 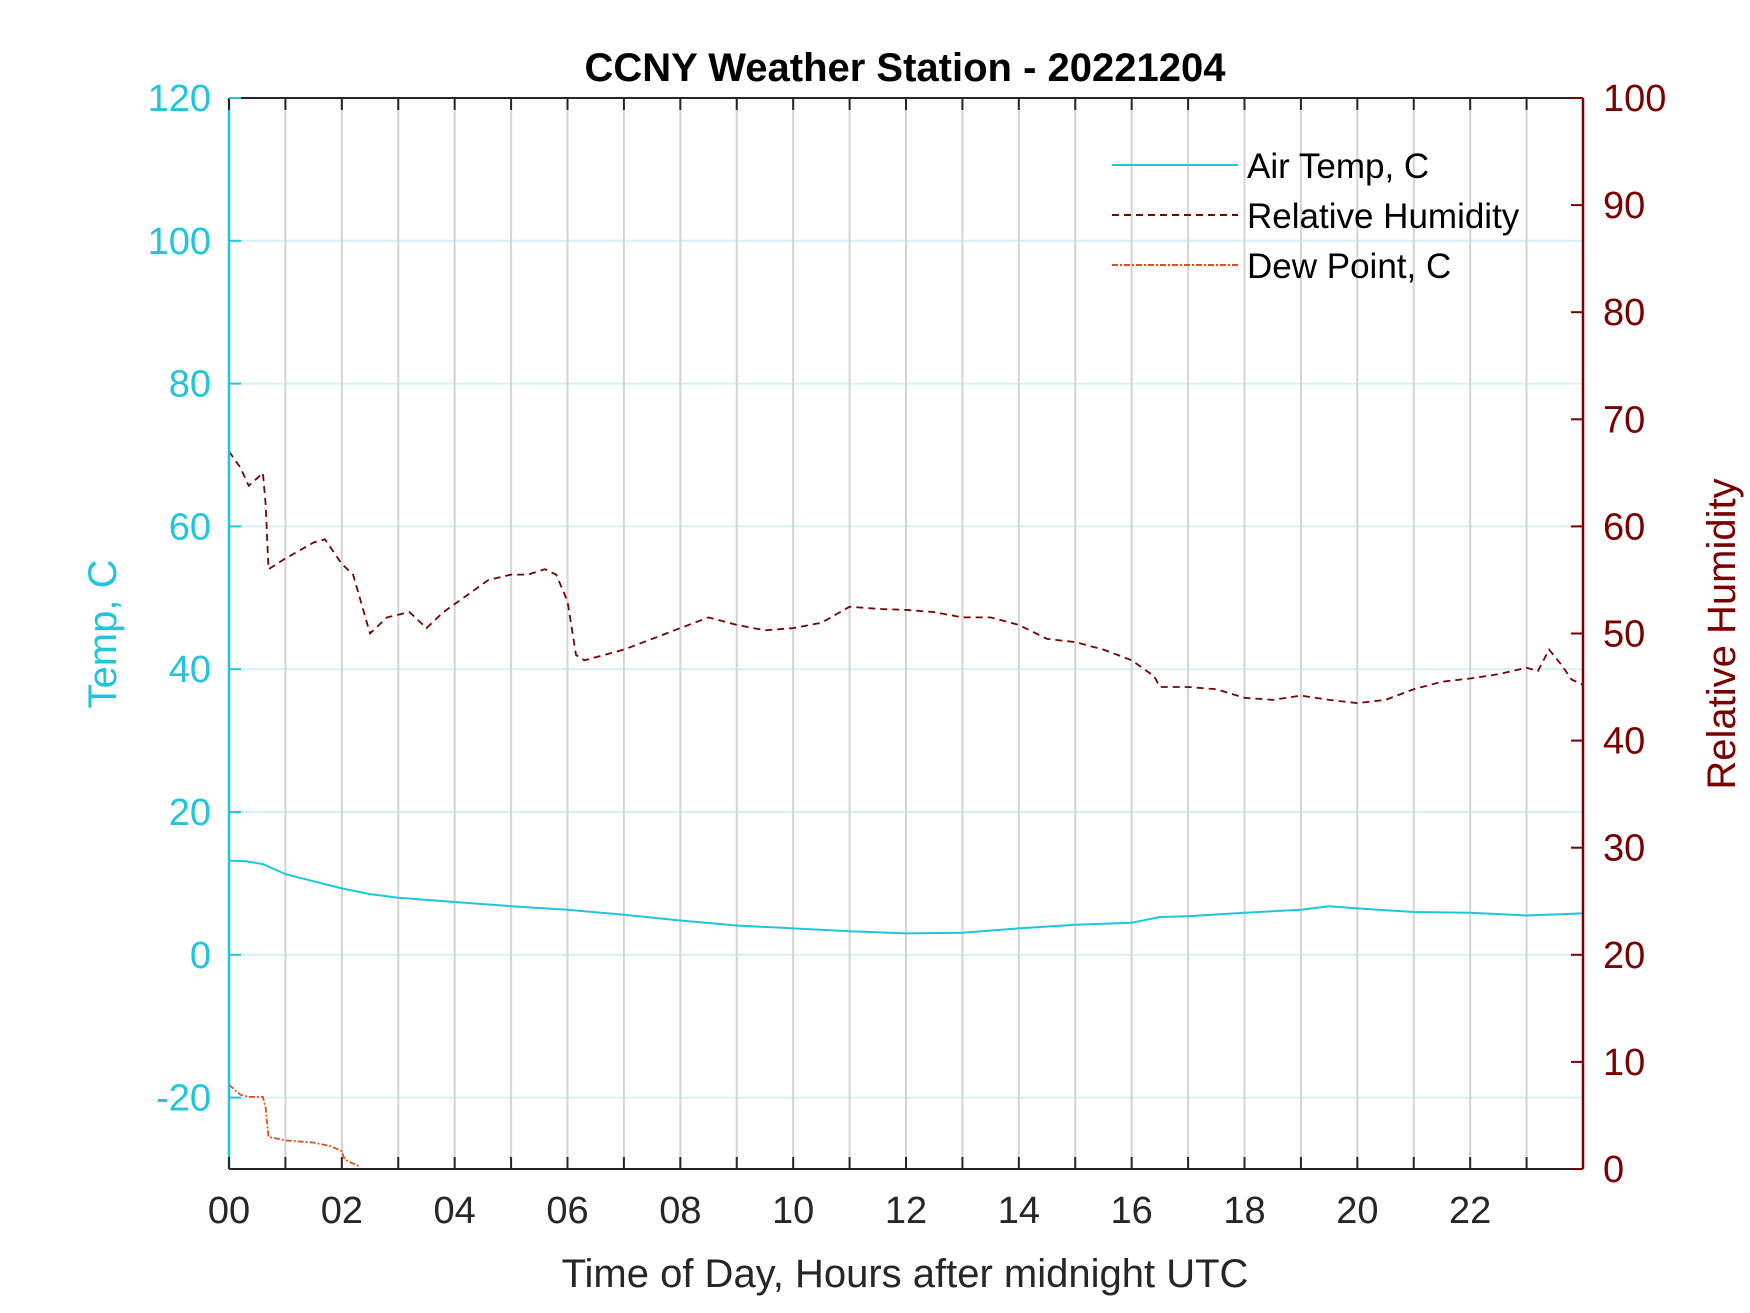 I want to click on legend: Air Temp, C Relative Humidity Dew Point, C, so click(x=1316, y=216).